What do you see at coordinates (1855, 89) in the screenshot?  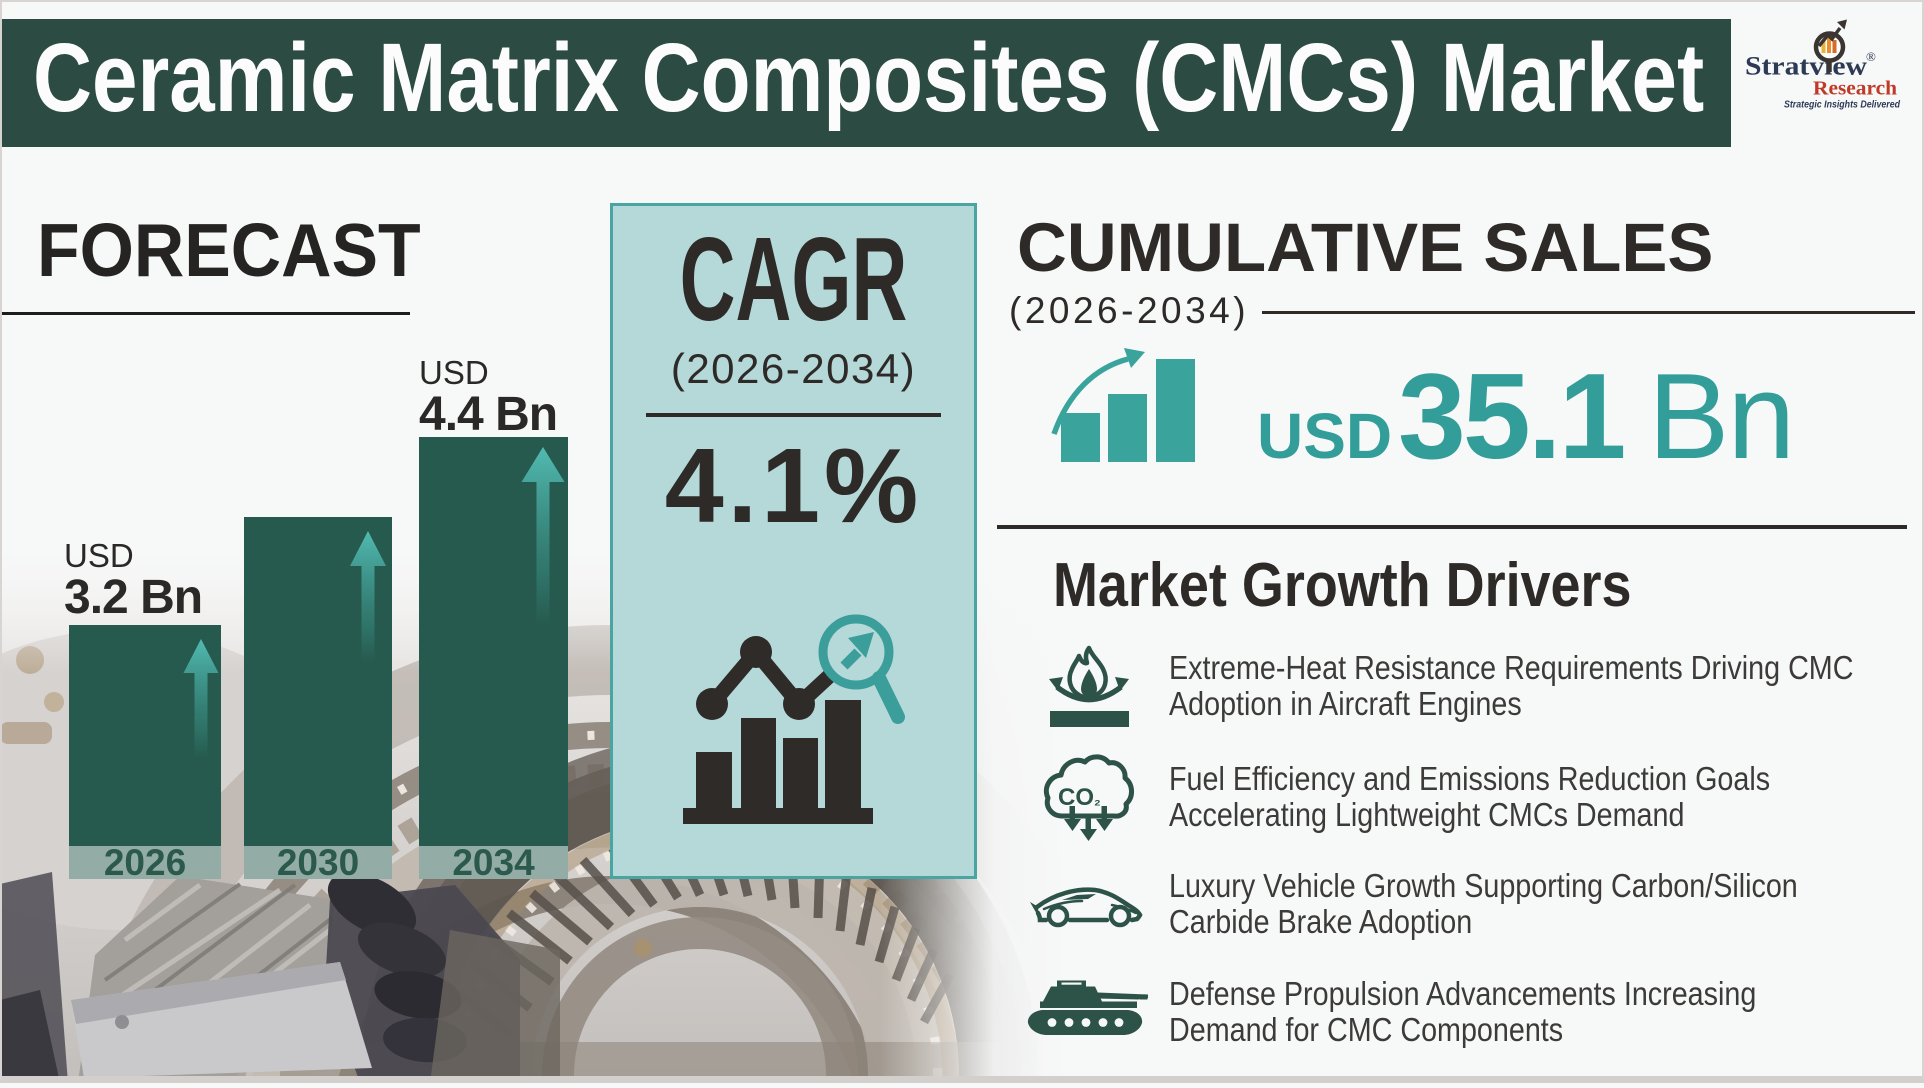 I see `svg-text: Research` at bounding box center [1855, 89].